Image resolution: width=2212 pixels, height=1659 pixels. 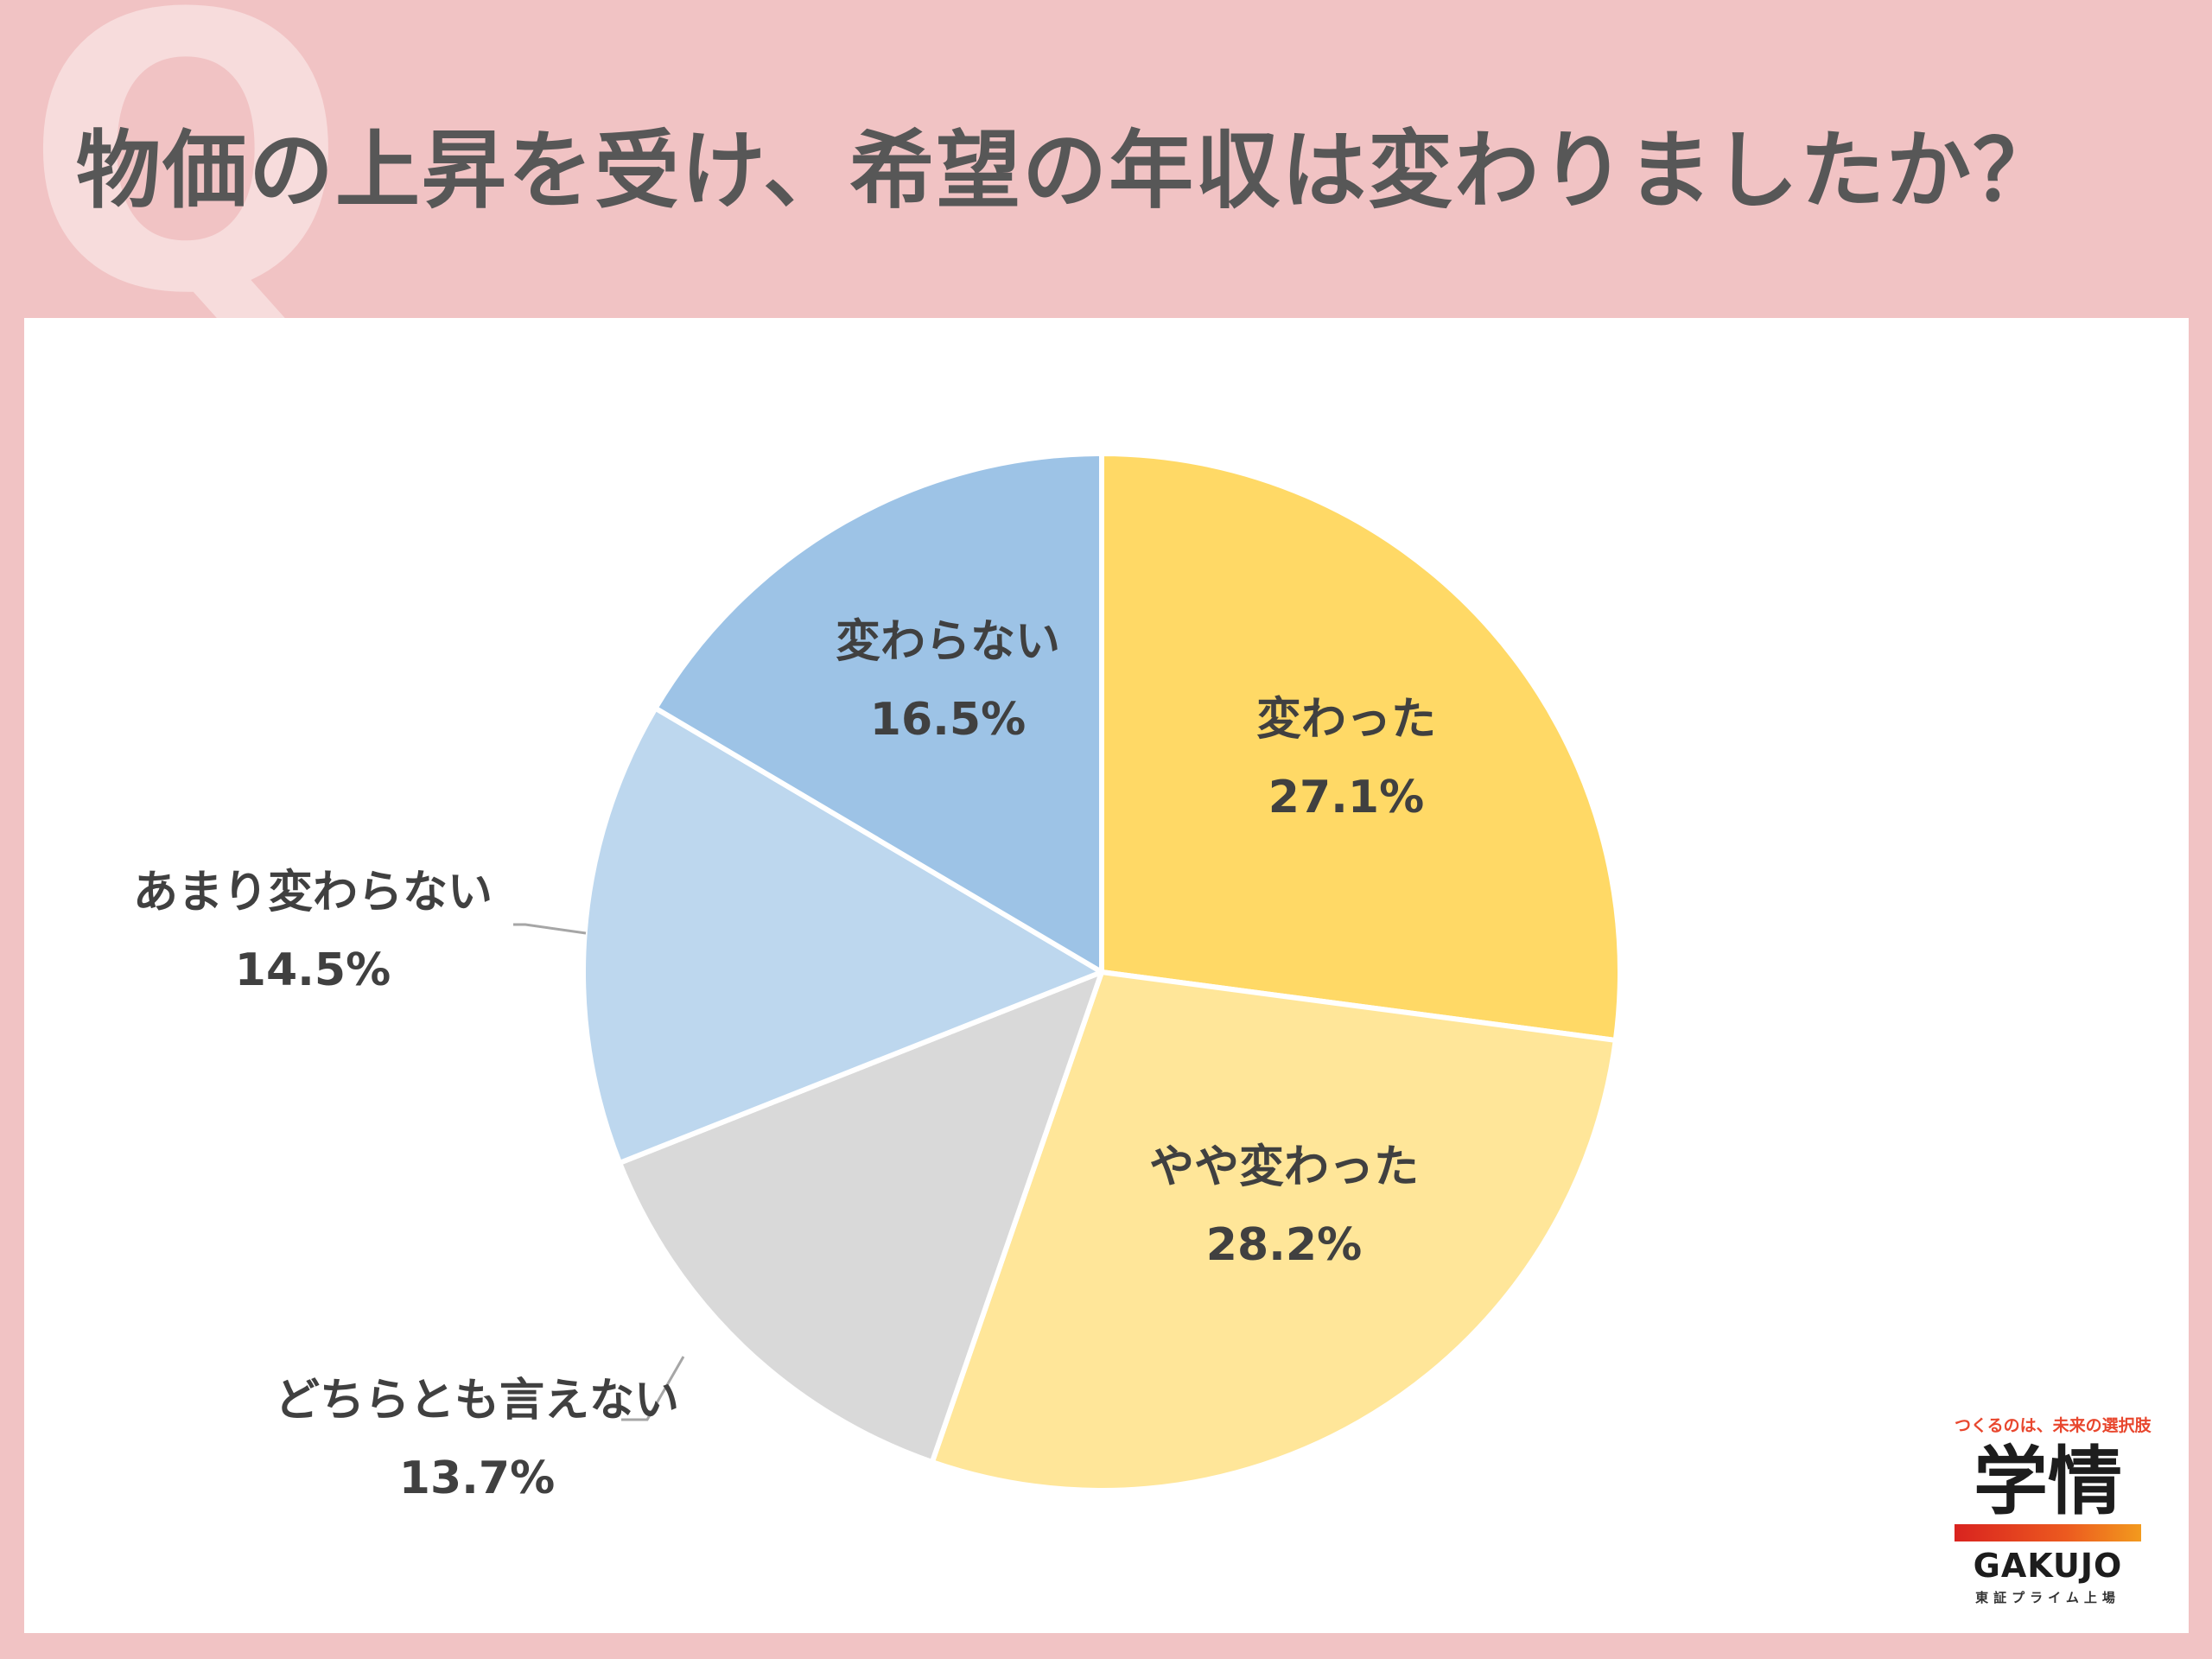 I want to click on slice-value-4: 14.5%, so click(x=313, y=970).